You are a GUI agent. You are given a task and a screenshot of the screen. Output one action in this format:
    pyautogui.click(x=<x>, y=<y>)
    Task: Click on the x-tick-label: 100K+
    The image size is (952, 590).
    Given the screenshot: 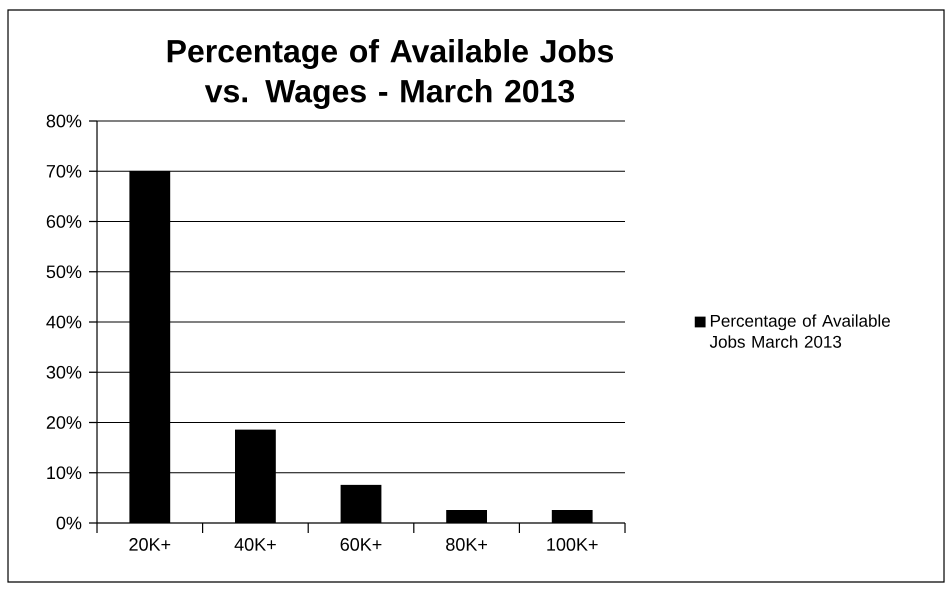 What is the action you would take?
    pyautogui.click(x=572, y=544)
    